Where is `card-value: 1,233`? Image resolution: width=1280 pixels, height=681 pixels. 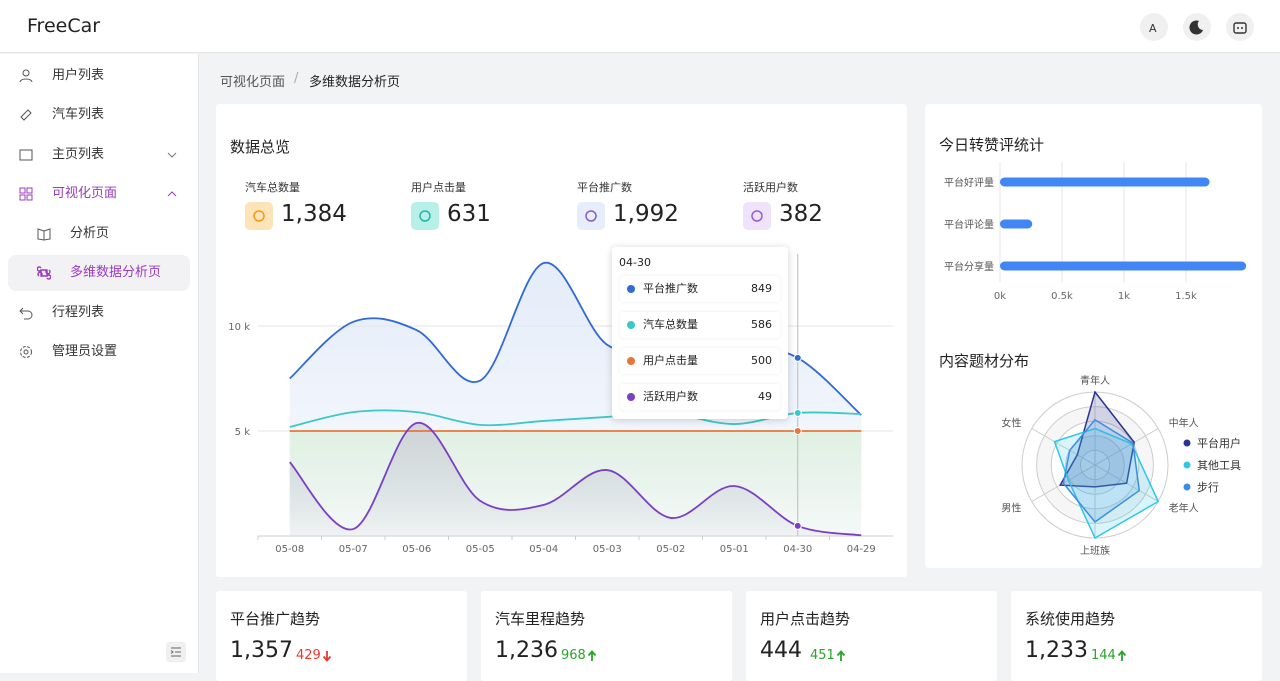 card-value: 1,233 is located at coordinates (1056, 650).